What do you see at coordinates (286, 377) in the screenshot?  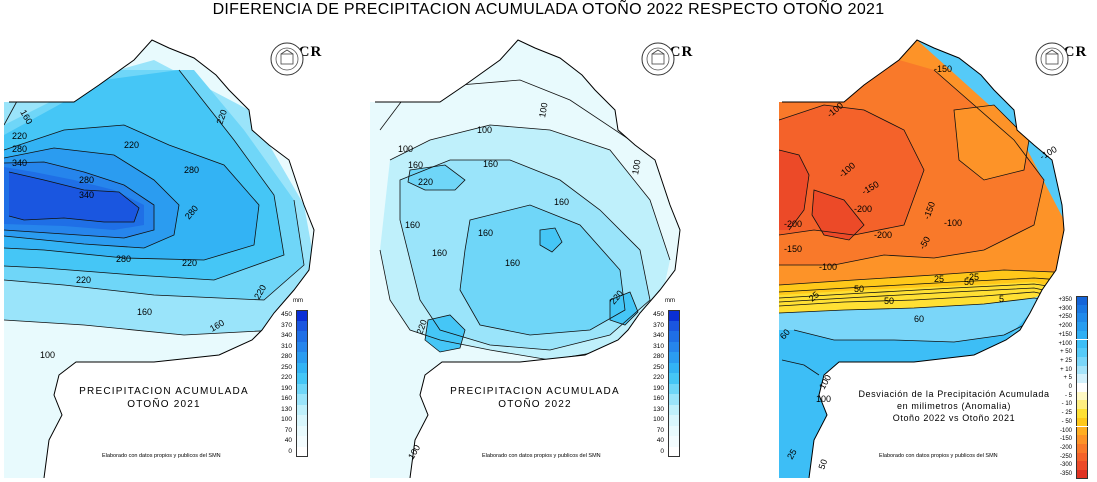 I see `legend-label: 220` at bounding box center [286, 377].